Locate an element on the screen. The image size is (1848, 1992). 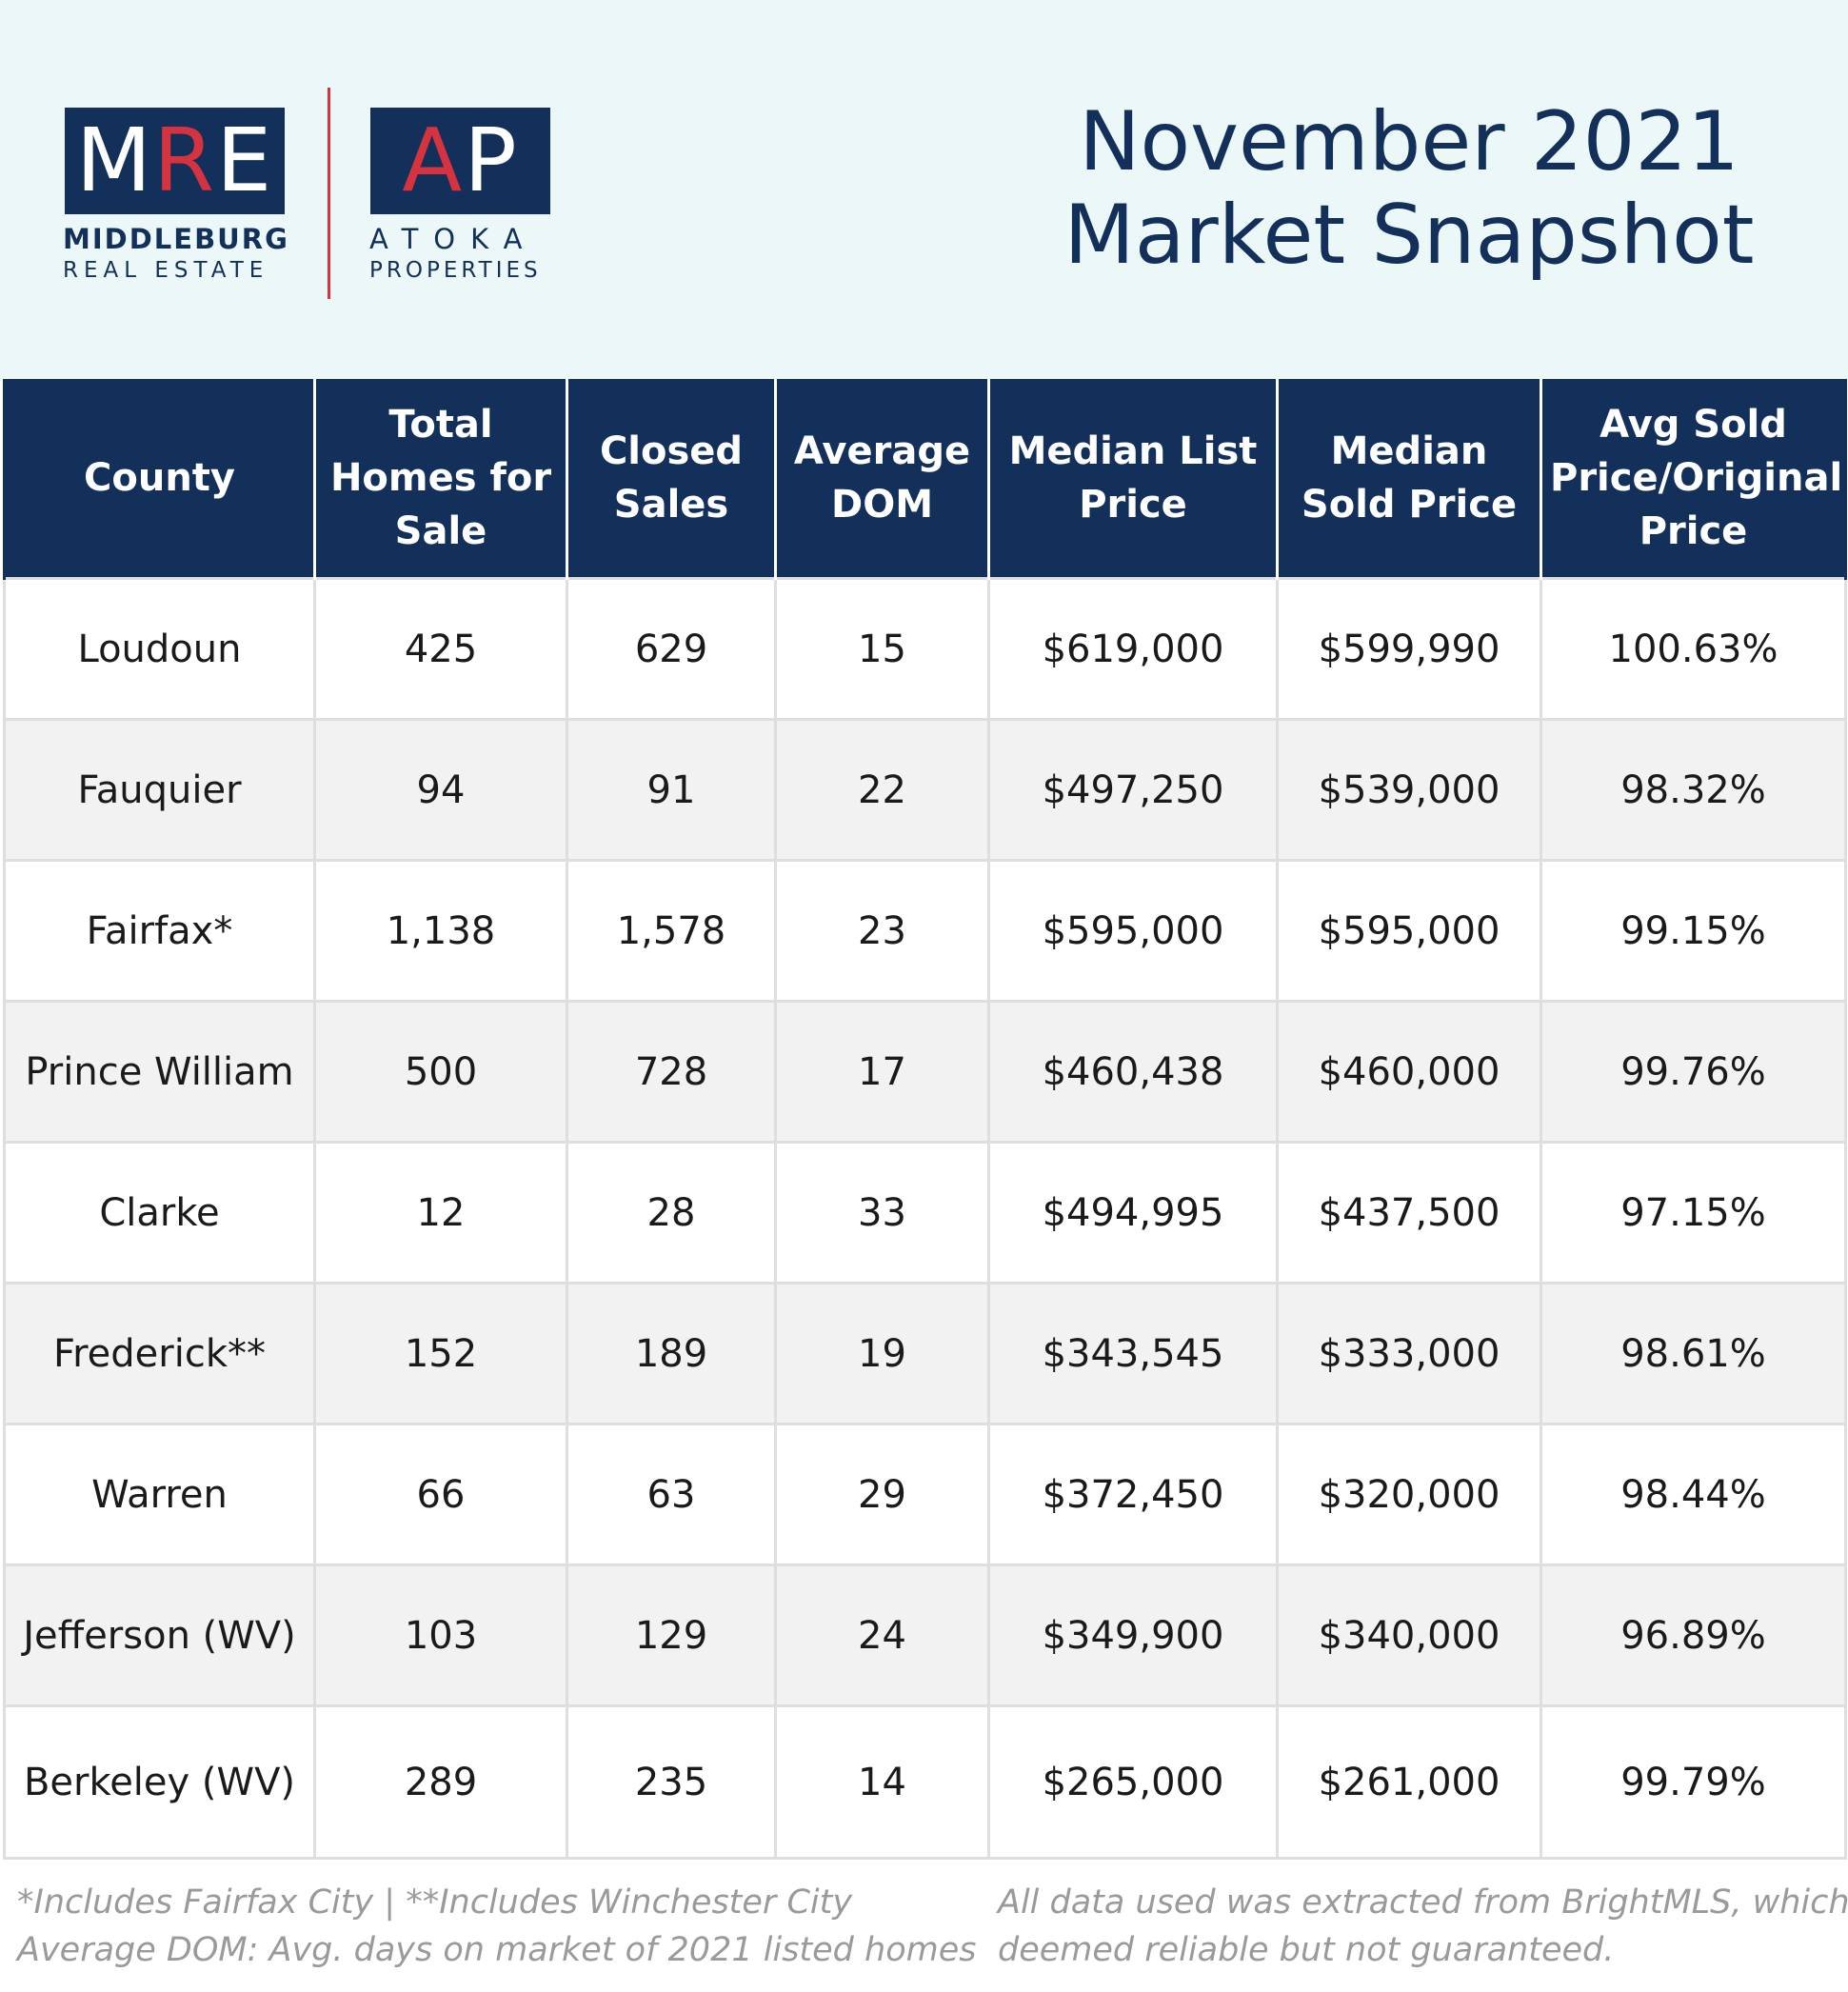
median-list-price-cell: $265,000 is located at coordinates (1133, 1782).